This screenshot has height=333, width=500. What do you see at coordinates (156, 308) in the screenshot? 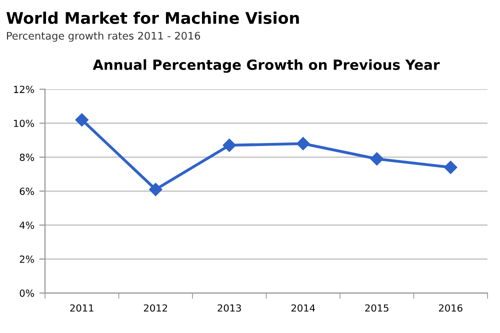
I see `x-tick-label: 2012` at bounding box center [156, 308].